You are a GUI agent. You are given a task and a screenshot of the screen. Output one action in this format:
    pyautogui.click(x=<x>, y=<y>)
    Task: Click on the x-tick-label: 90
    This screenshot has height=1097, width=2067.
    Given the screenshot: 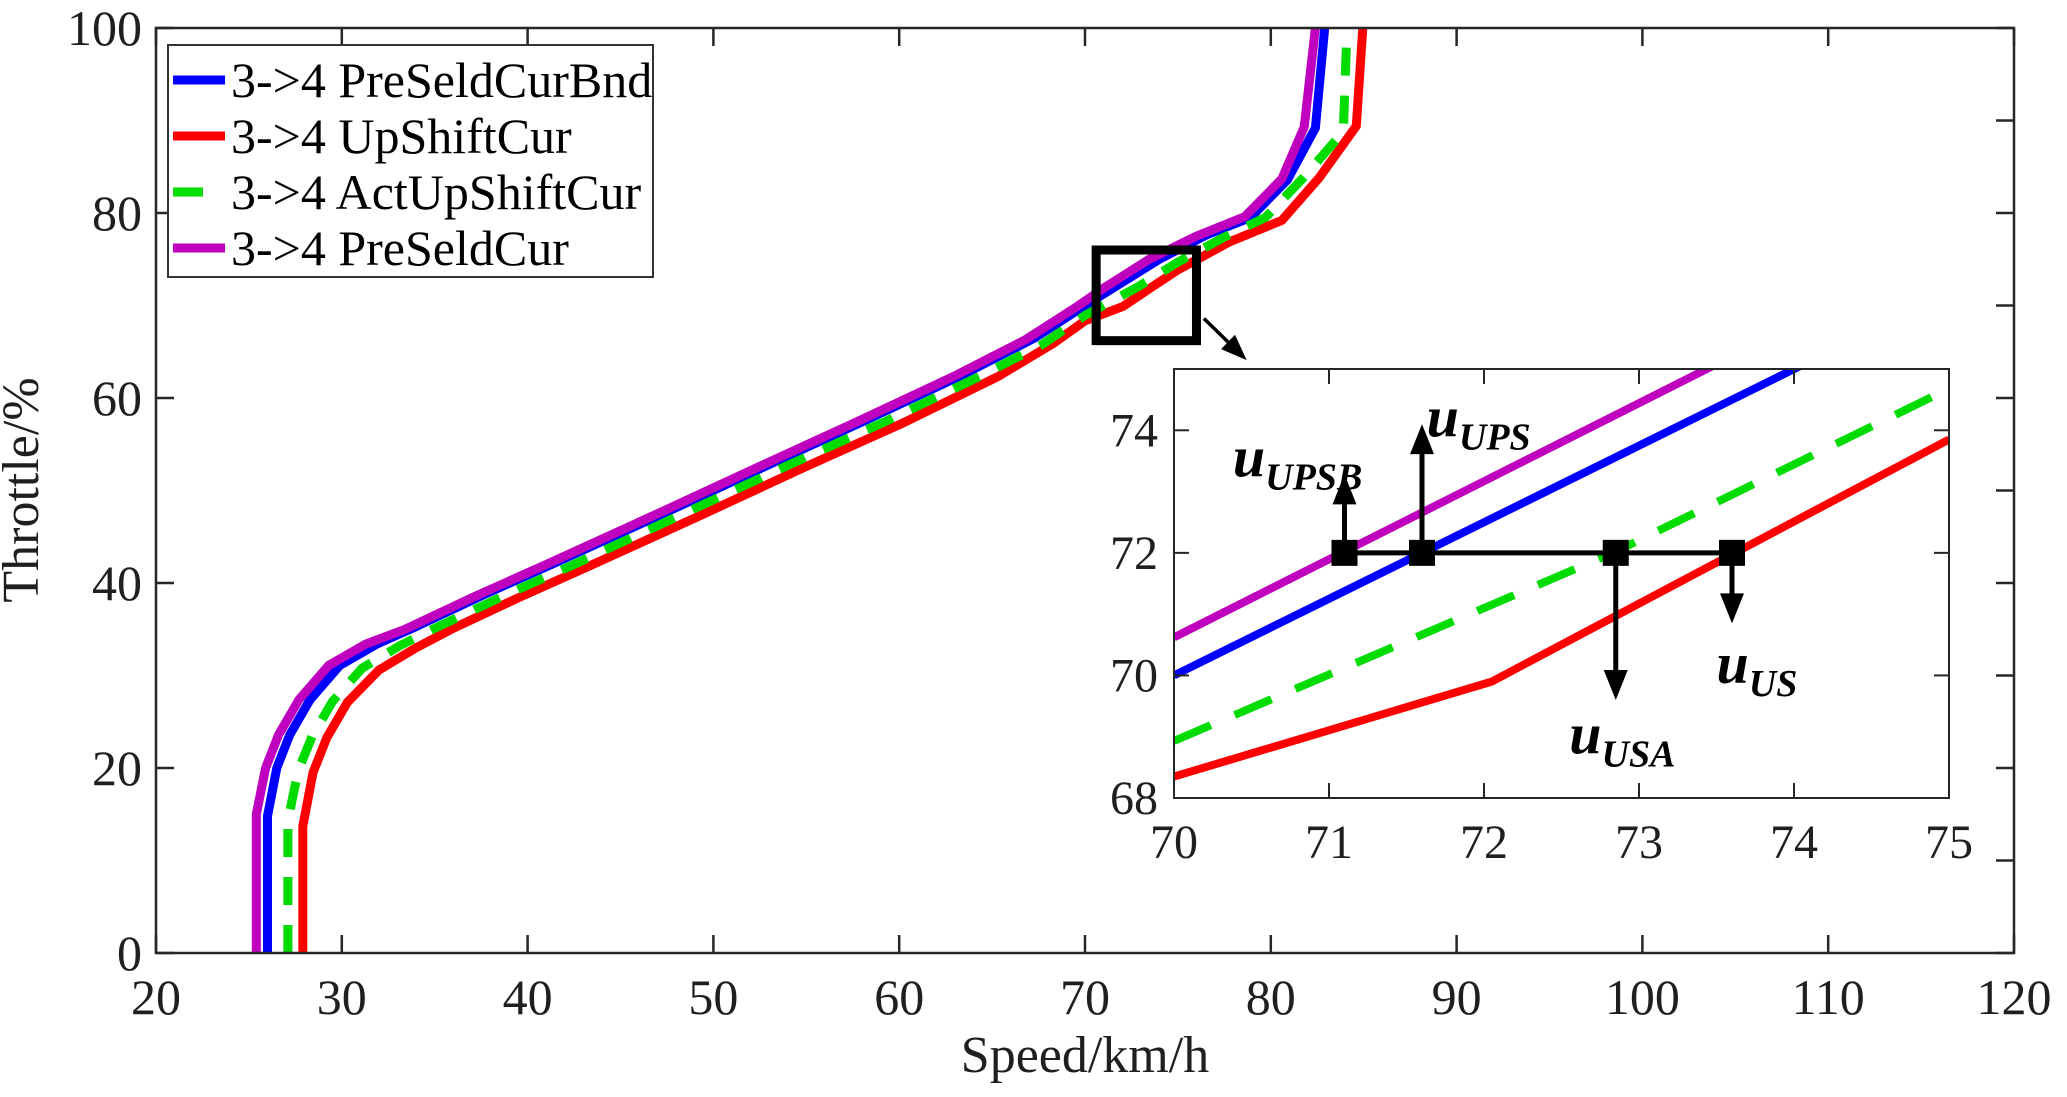 What is the action you would take?
    pyautogui.click(x=1457, y=997)
    